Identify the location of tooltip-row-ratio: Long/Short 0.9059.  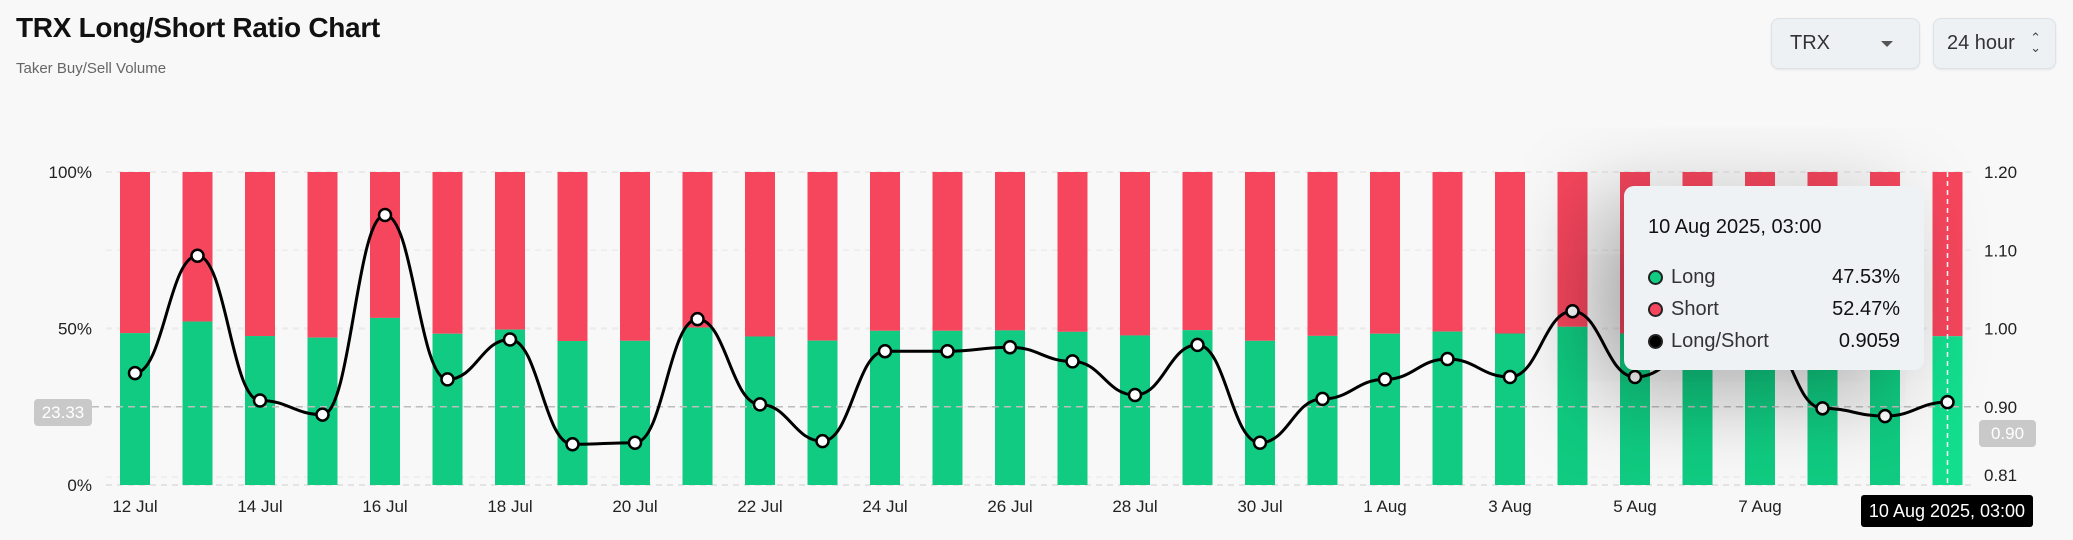
(1774, 341).